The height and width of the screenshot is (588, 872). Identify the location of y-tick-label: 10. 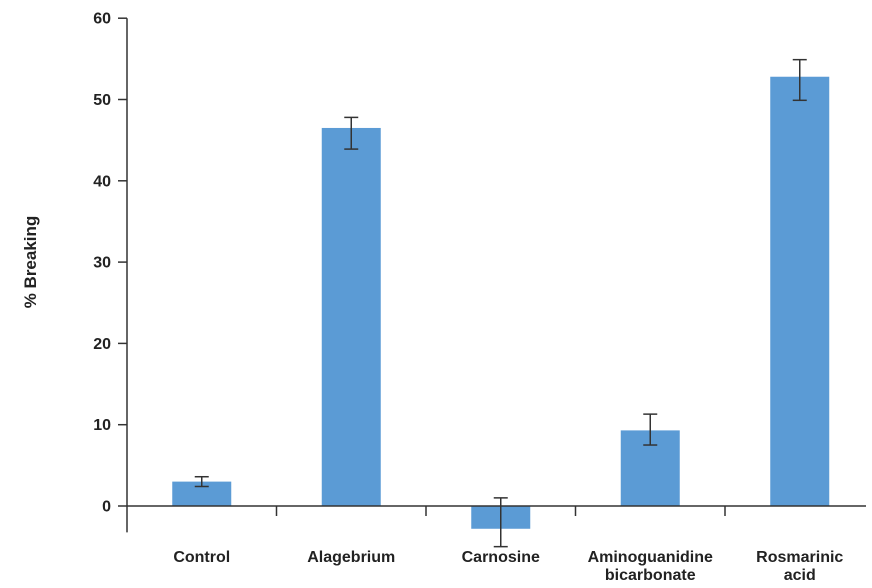
(102, 425).